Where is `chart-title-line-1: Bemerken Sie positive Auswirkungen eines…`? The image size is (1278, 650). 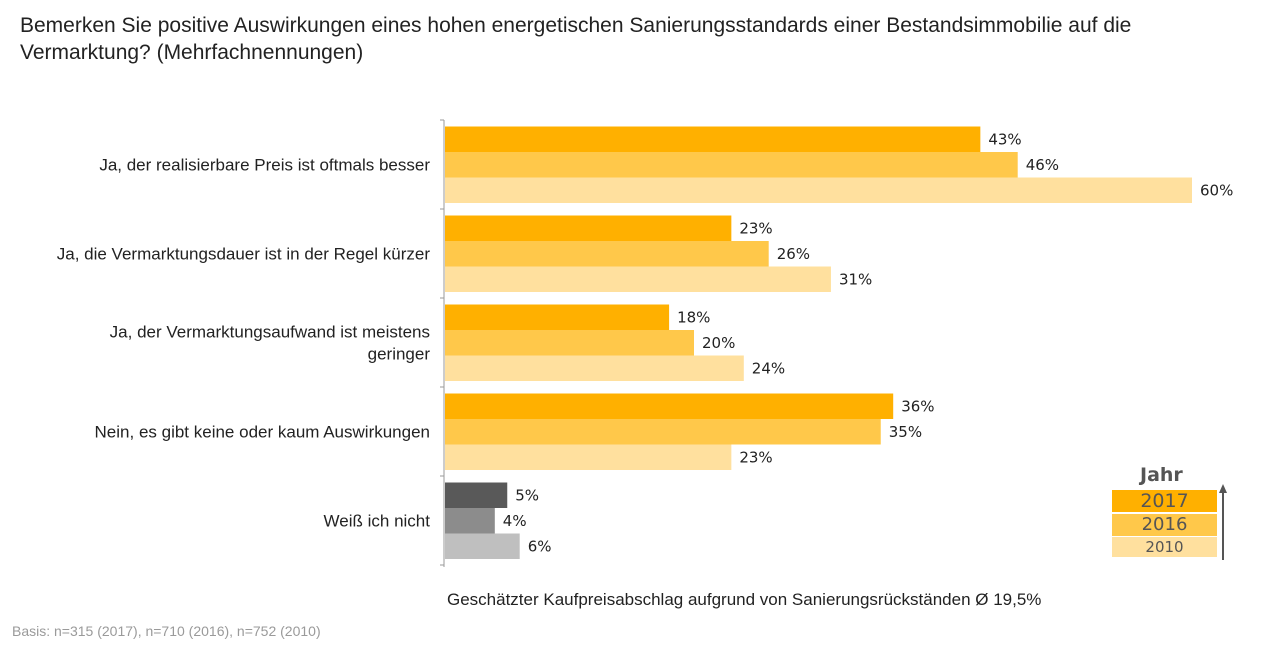
chart-title-line-1: Bemerken Sie positive Auswirkungen eines… is located at coordinates (576, 25).